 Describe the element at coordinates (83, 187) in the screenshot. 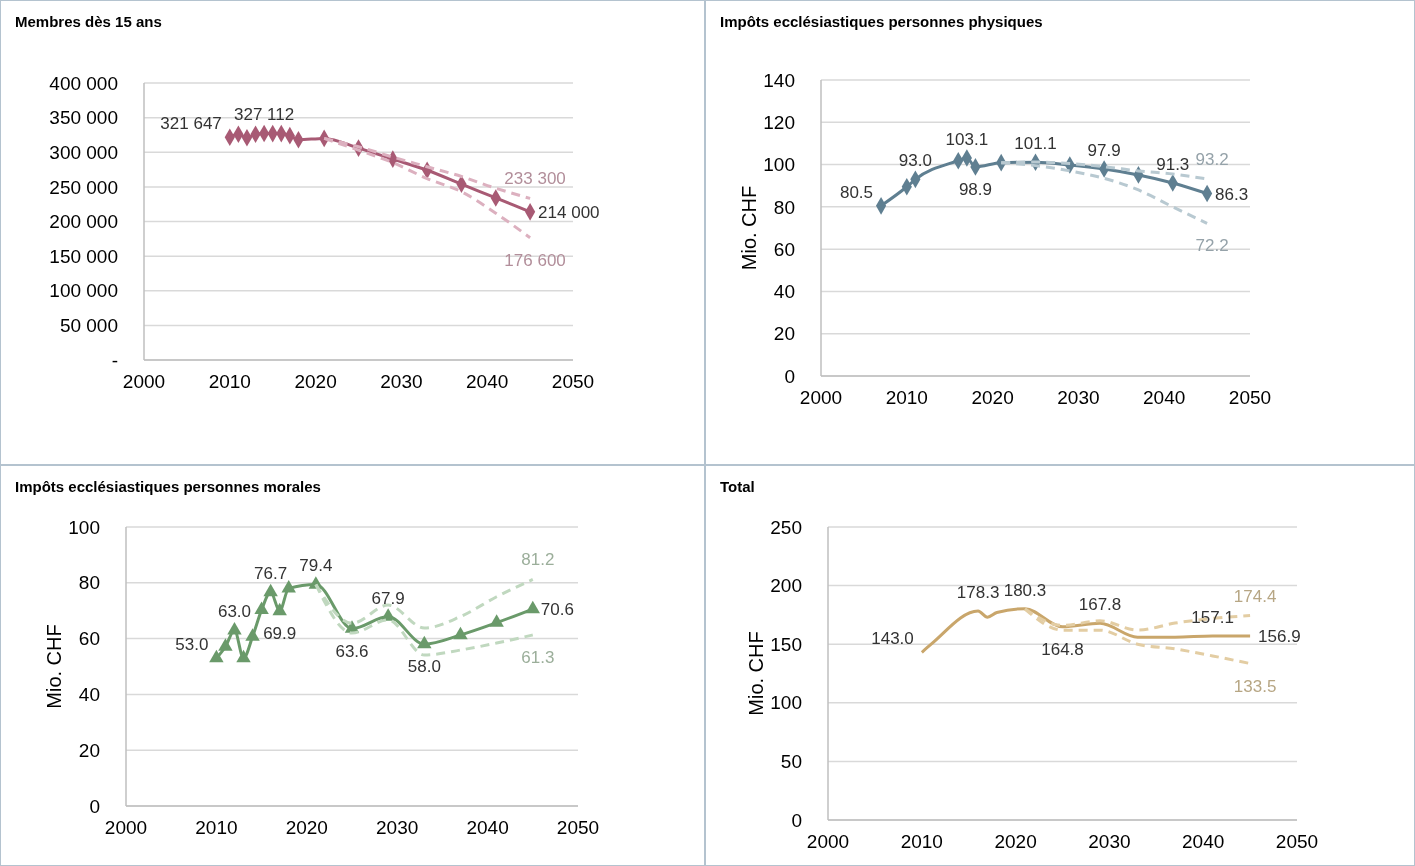

I see `y-tick-label: 250 000` at that location.